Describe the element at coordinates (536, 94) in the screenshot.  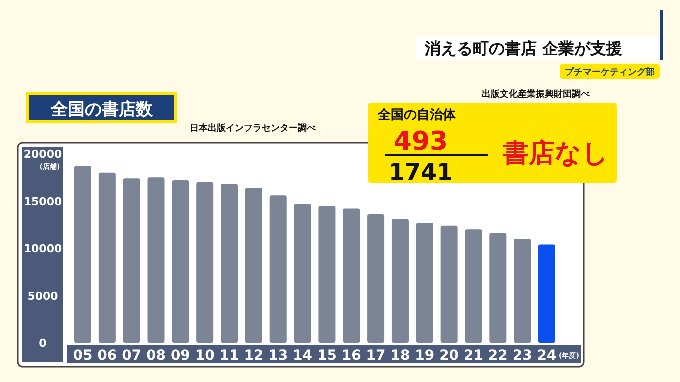
I see `text: 出版文化産業振興財団調べ` at that location.